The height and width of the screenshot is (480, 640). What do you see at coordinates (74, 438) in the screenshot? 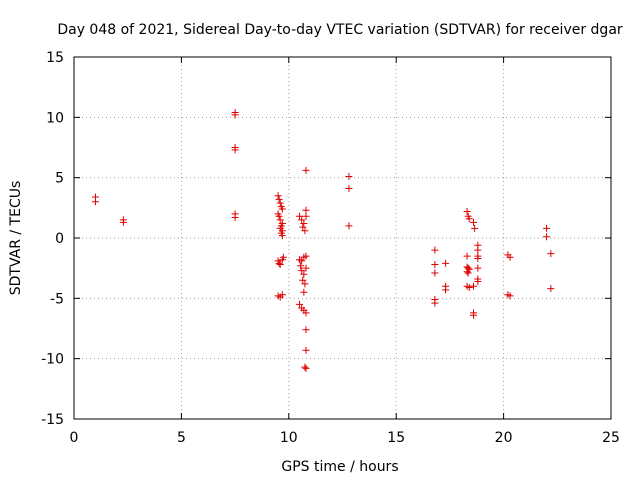
I see `x-tick-label: 0` at bounding box center [74, 438].